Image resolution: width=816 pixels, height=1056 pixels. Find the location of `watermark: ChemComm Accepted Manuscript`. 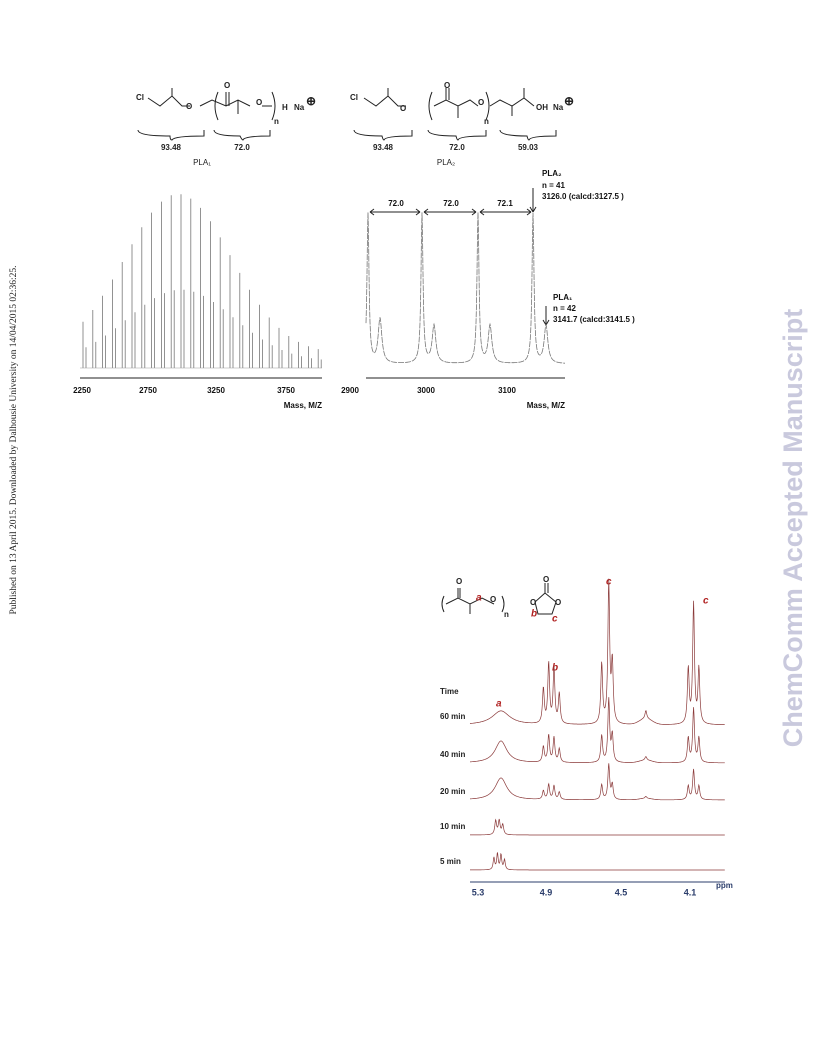

watermark: ChemComm Accepted Manuscript is located at coordinates (793, 528).